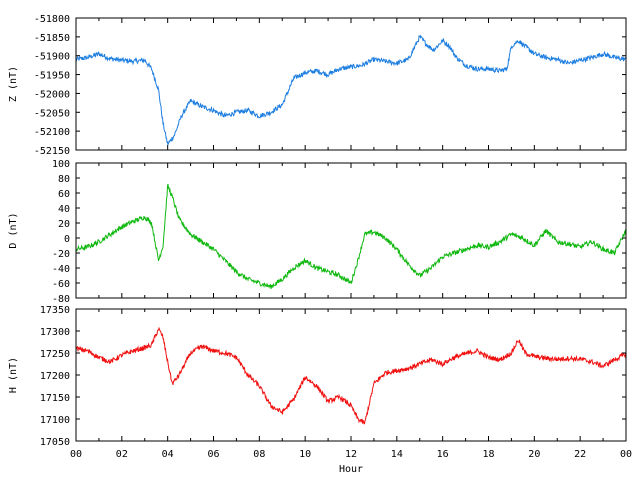 The height and width of the screenshot is (480, 640). I want to click on y-tick-label: -20, so click(61, 254).